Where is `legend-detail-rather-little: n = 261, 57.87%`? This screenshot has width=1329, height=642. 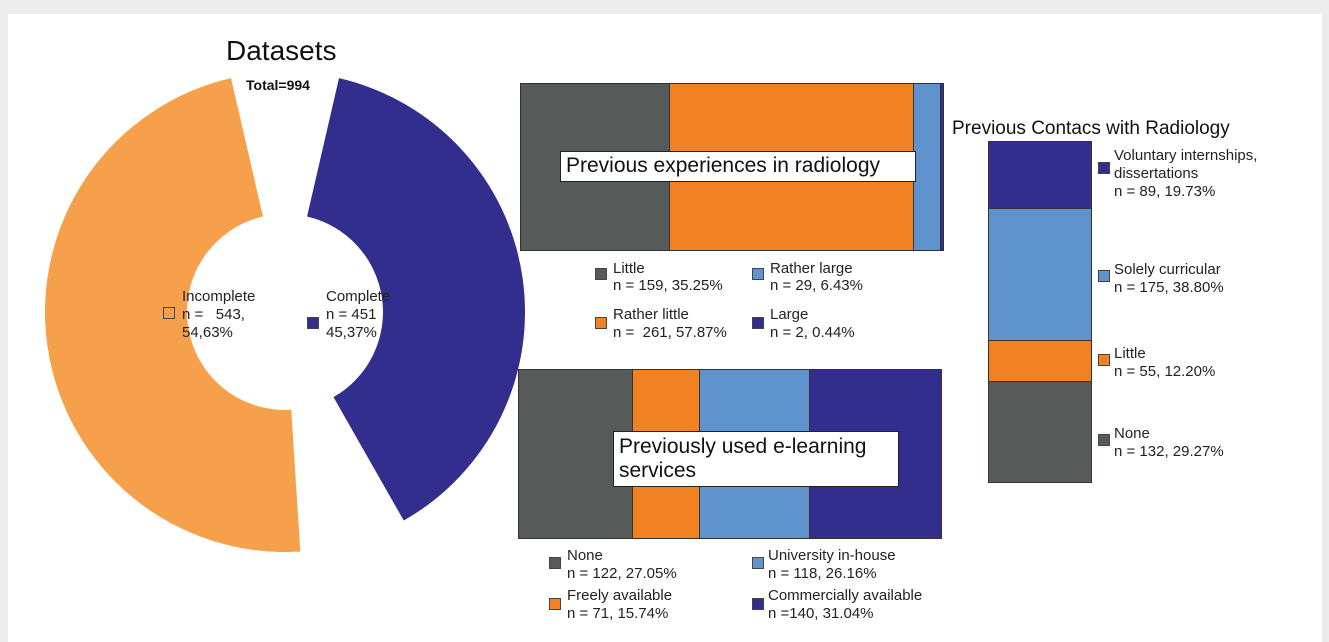 legend-detail-rather-little: n = 261, 57.87% is located at coordinates (670, 332).